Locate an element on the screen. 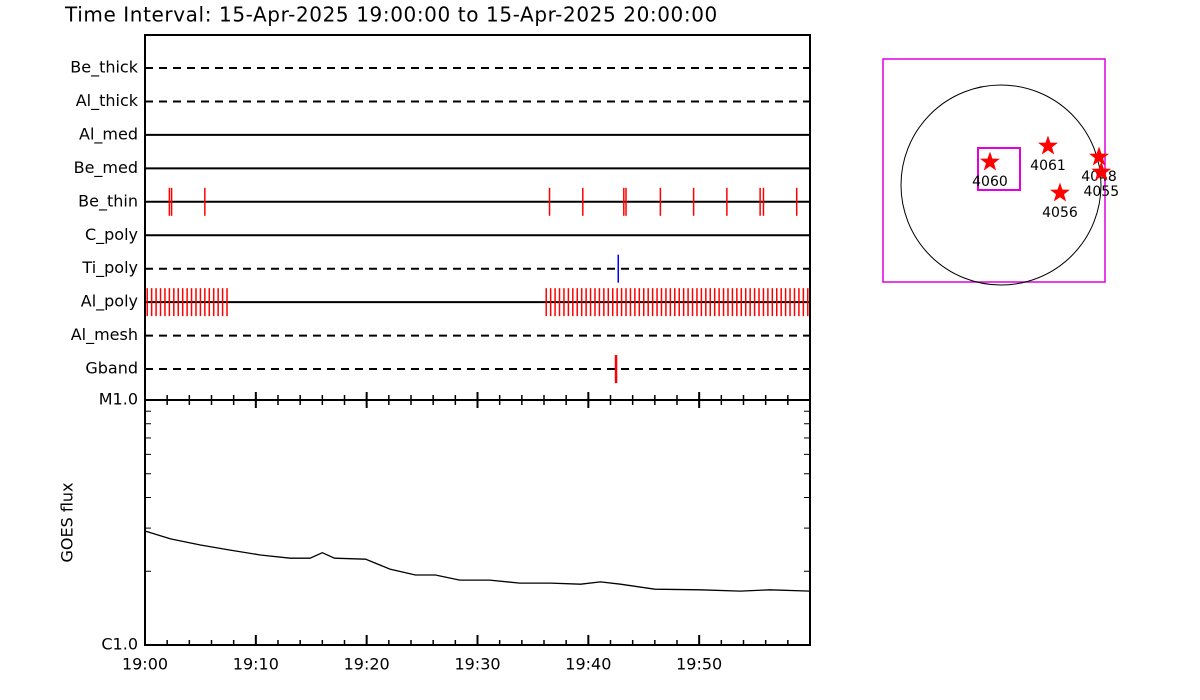  x-tick-label: 19:40 is located at coordinates (588, 664).